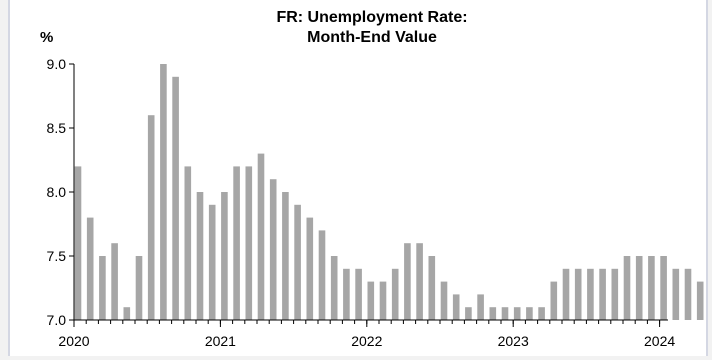 The image size is (712, 360). What do you see at coordinates (46, 37) in the screenshot?
I see `y-axis-unit-label: %` at bounding box center [46, 37].